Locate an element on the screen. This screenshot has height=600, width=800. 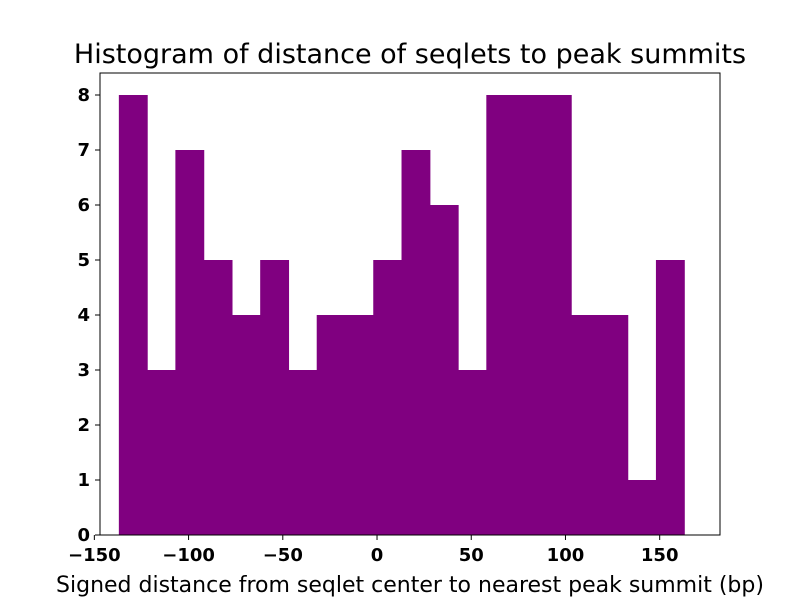
y-tick-label: 5 is located at coordinates (83, 260).